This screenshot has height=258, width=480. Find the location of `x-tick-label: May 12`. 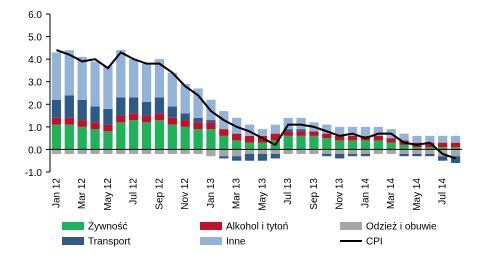

x-tick-label: May 12 is located at coordinates (108, 194).